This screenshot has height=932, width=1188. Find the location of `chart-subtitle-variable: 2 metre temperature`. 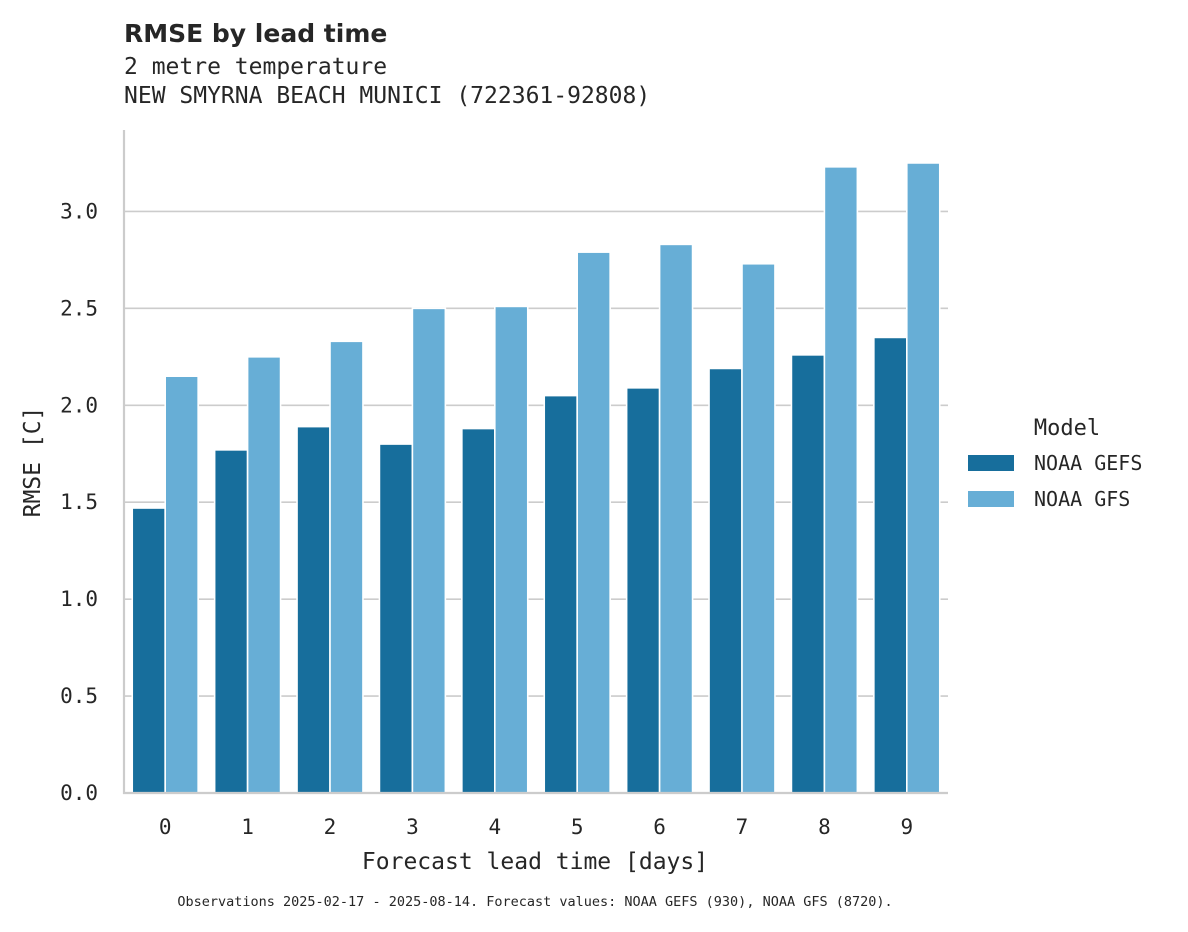

chart-subtitle-variable: 2 metre temperature is located at coordinates (255, 67).